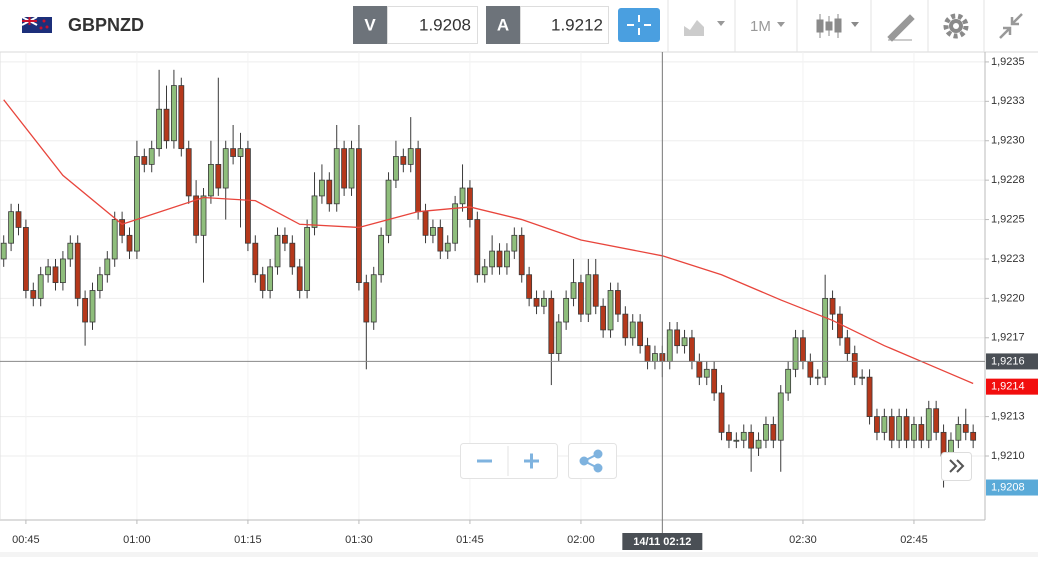 The width and height of the screenshot is (1038, 562). I want to click on zoom-in, so click(531, 461).